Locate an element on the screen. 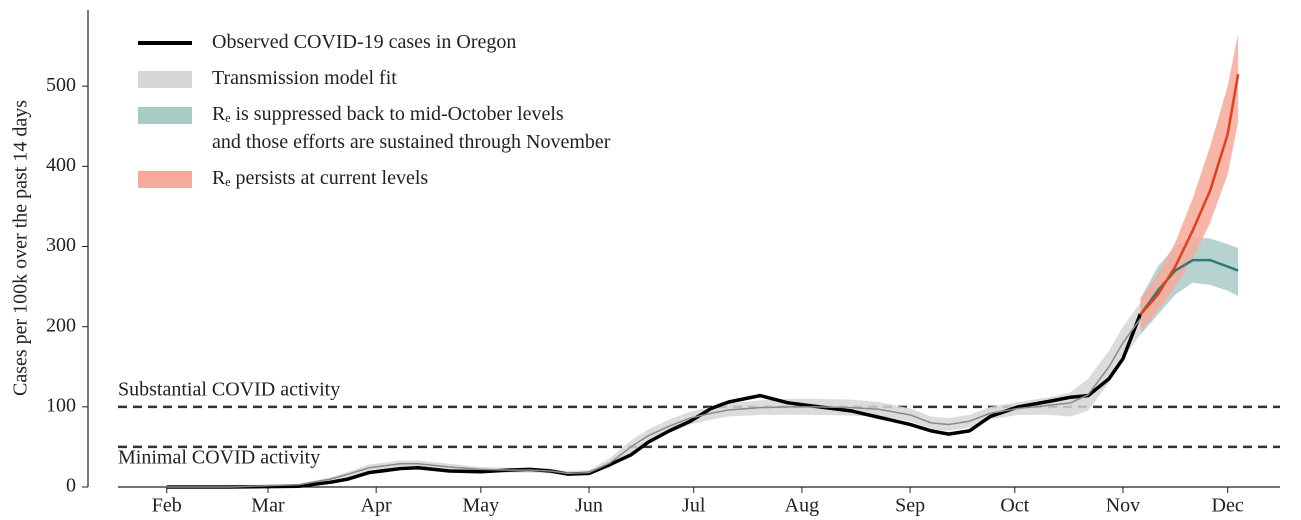 The width and height of the screenshot is (1301, 520). x-tick-label: Mar is located at coordinates (268, 506).